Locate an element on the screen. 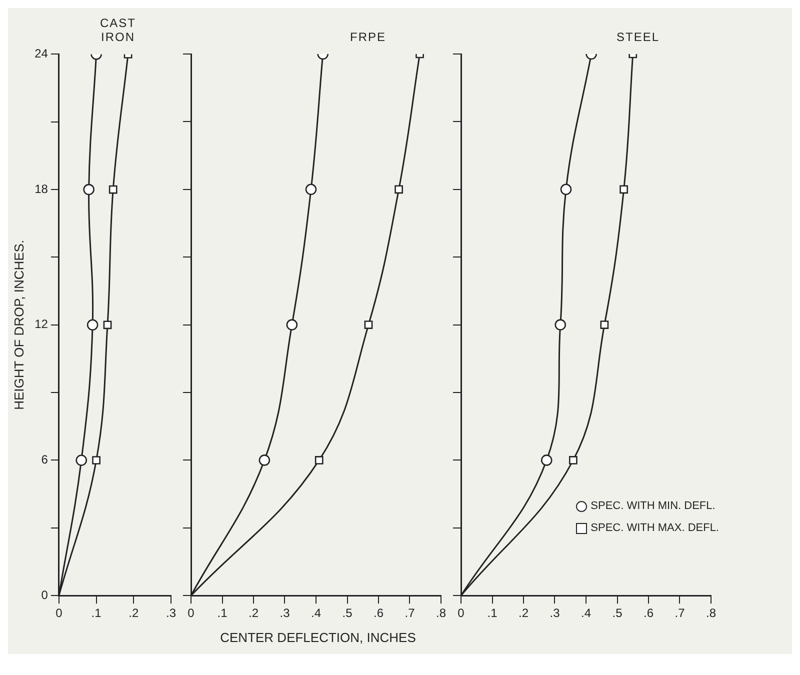 This screenshot has width=800, height=675. chart-title: STEEL is located at coordinates (637, 37).